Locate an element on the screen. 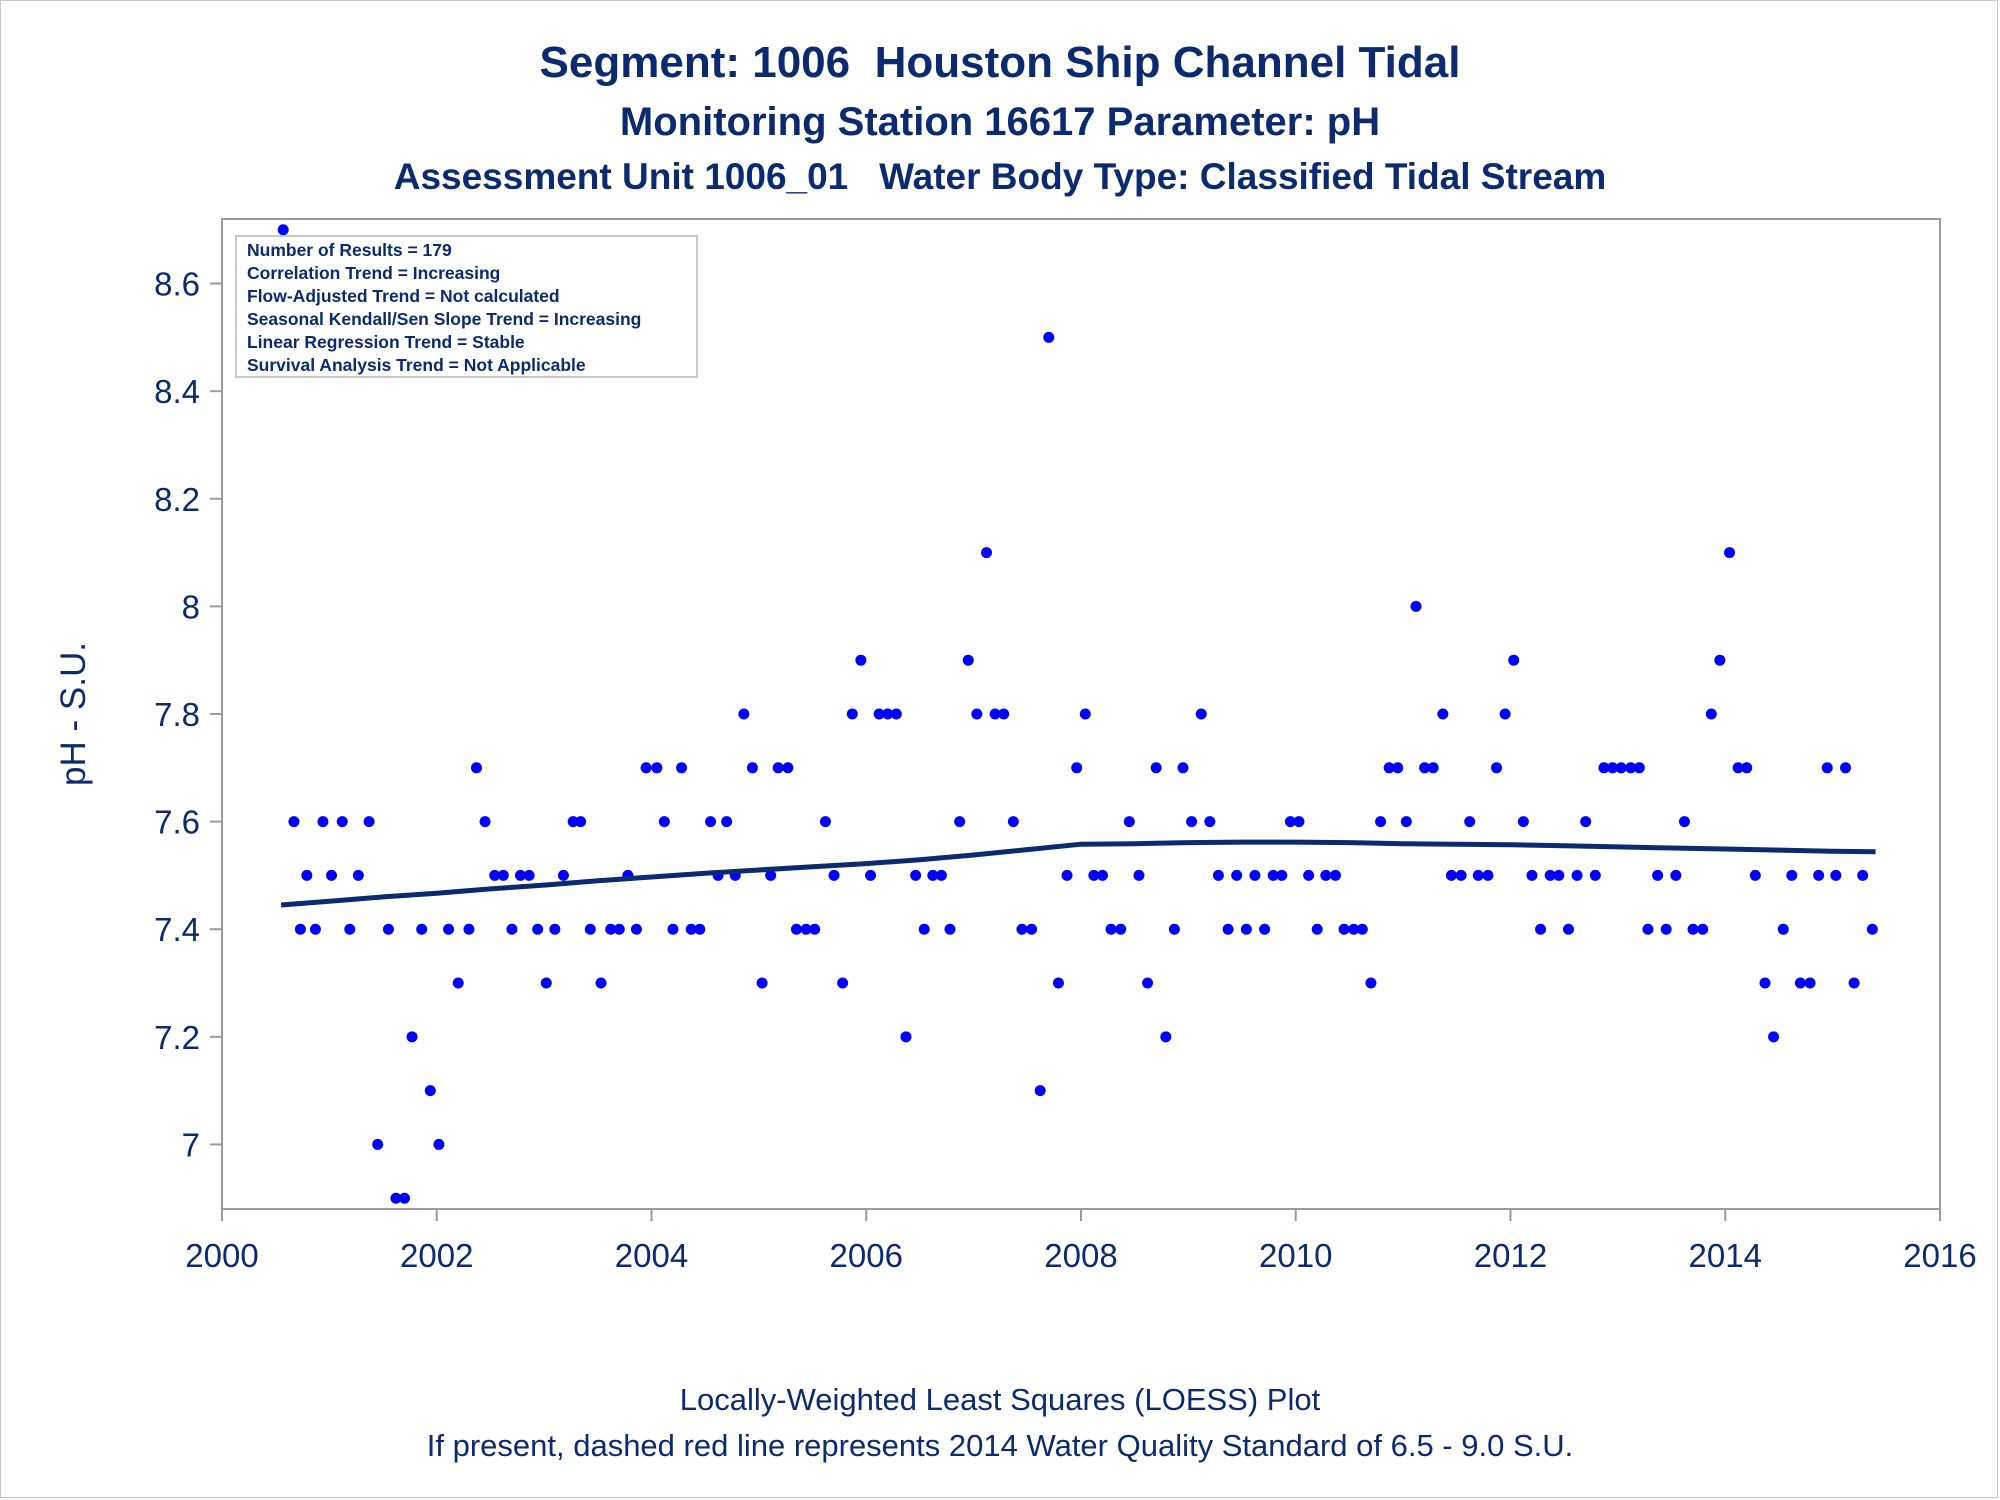  x-axis: 2000 2002 2004 2006 2008 2010 2012 2014 2016 is located at coordinates (1081, 1241).